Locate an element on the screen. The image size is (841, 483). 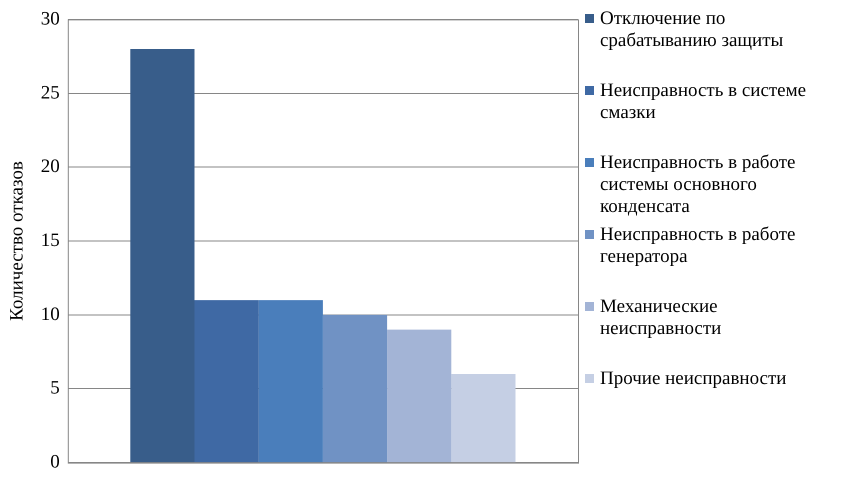
legend-label: Механические неисправности is located at coordinates (661, 318).